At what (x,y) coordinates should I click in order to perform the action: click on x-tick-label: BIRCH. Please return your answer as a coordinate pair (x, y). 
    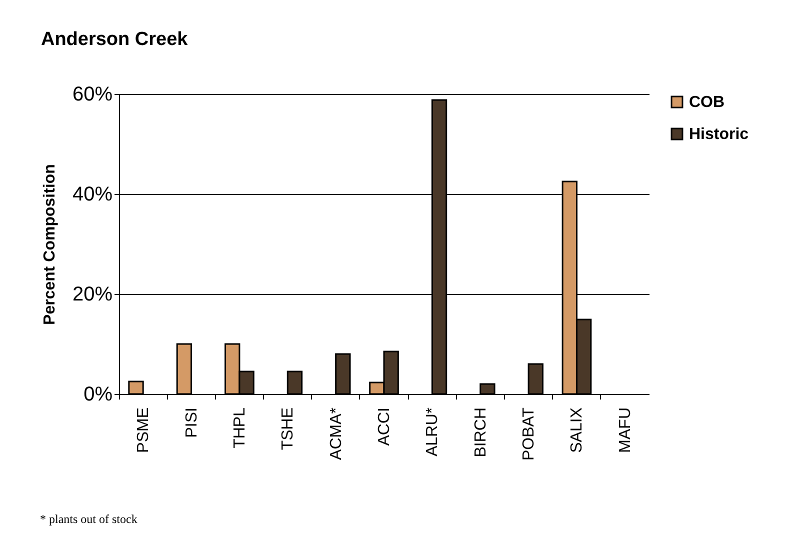
    Looking at the image, I should click on (481, 433).